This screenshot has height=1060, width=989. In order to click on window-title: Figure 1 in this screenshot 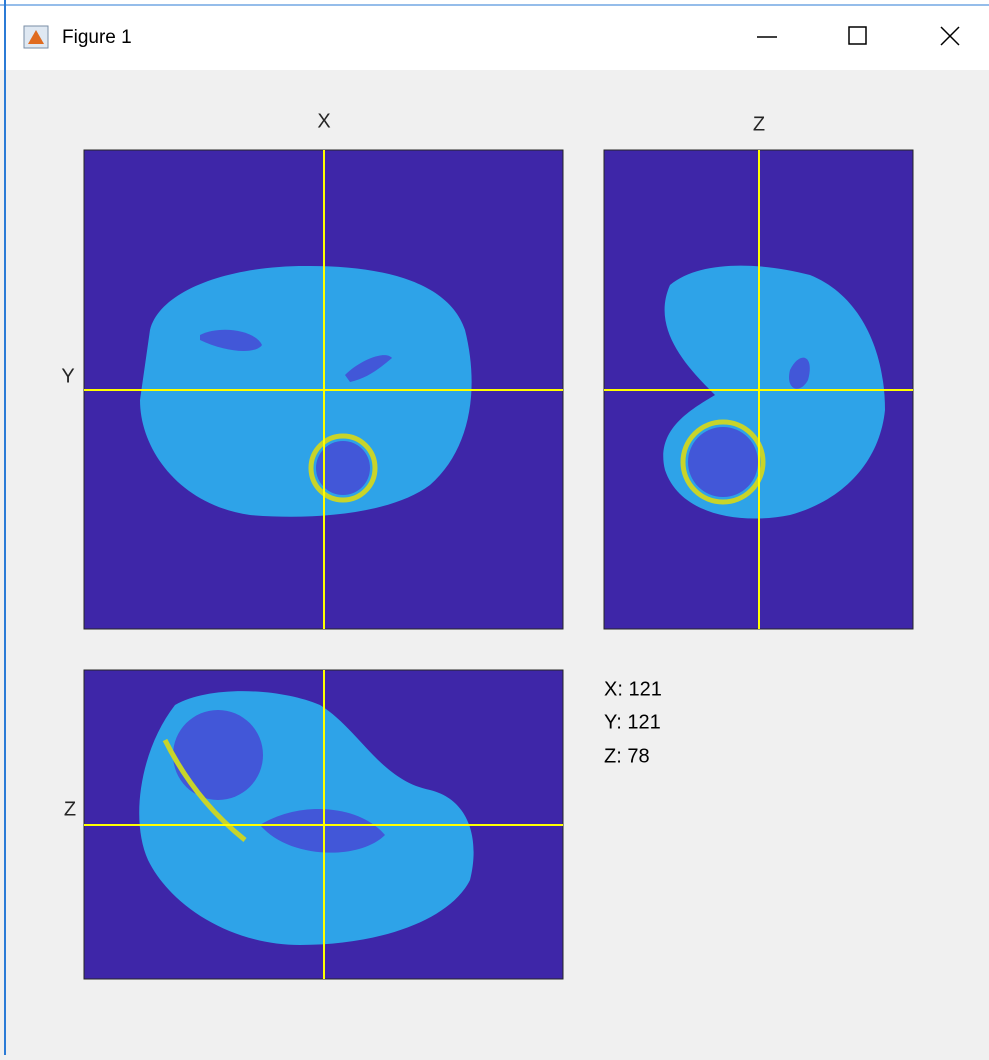, I will do `click(97, 37)`.